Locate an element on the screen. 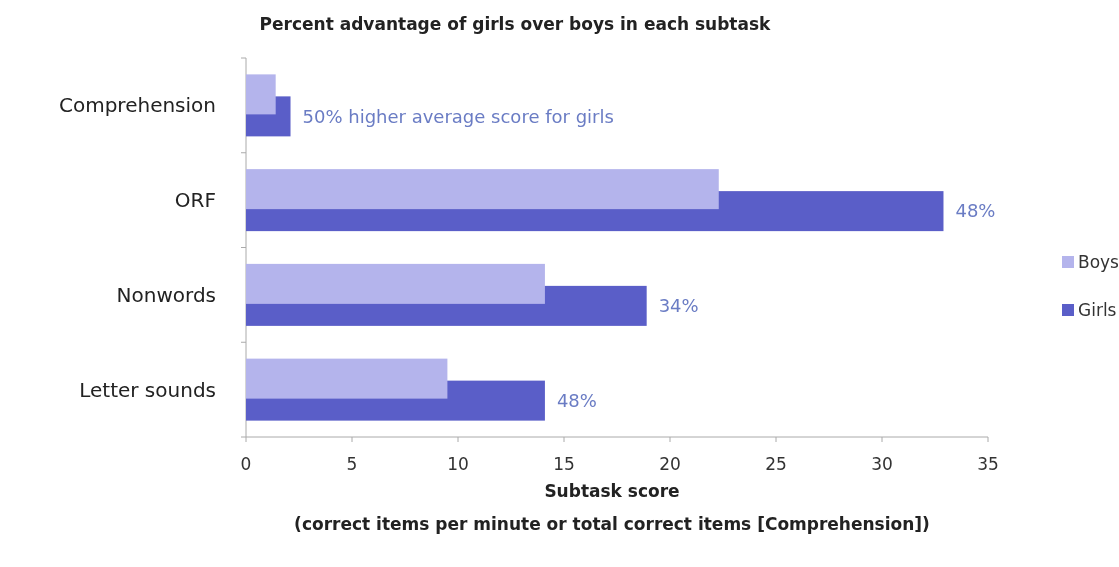  x-tick-label: 5 is located at coordinates (352, 464).